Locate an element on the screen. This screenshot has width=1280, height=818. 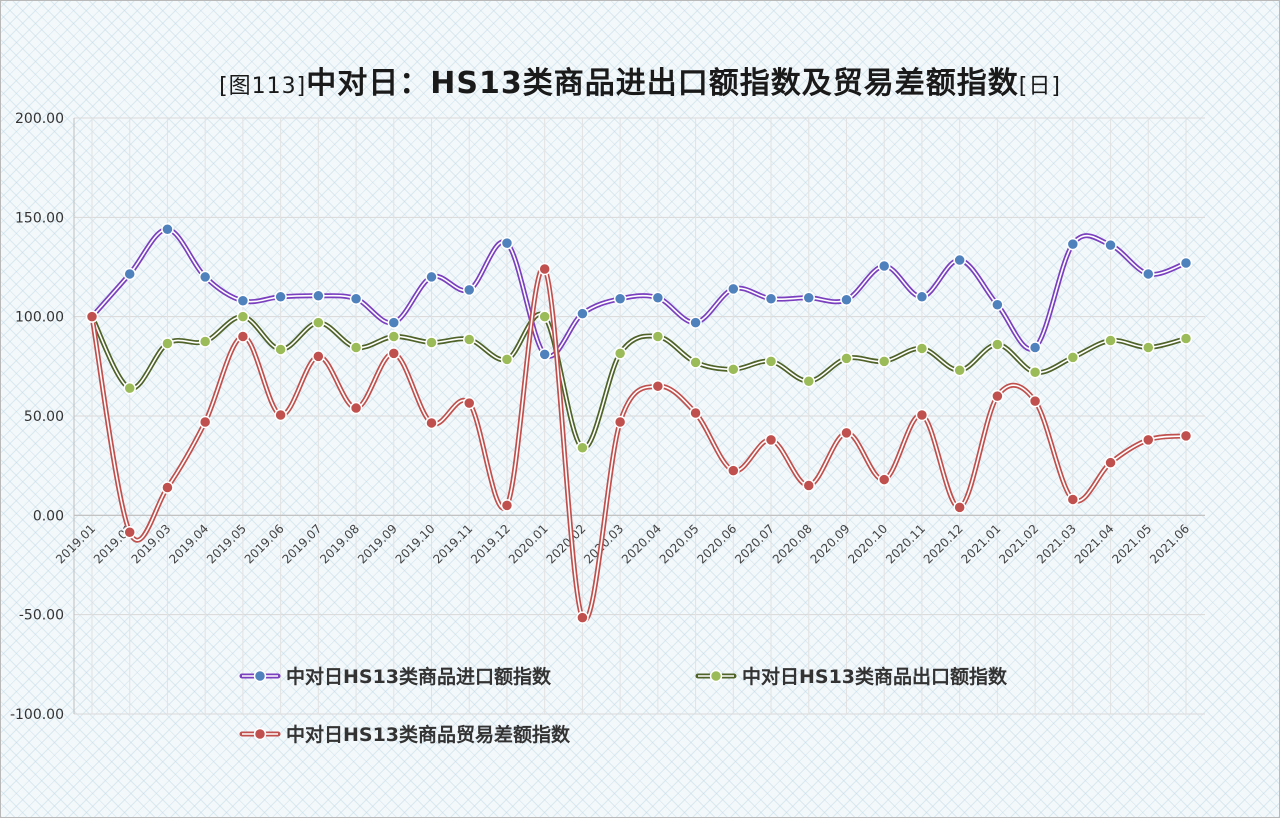
y-tick-label: 0.00 is located at coordinates (48, 516).